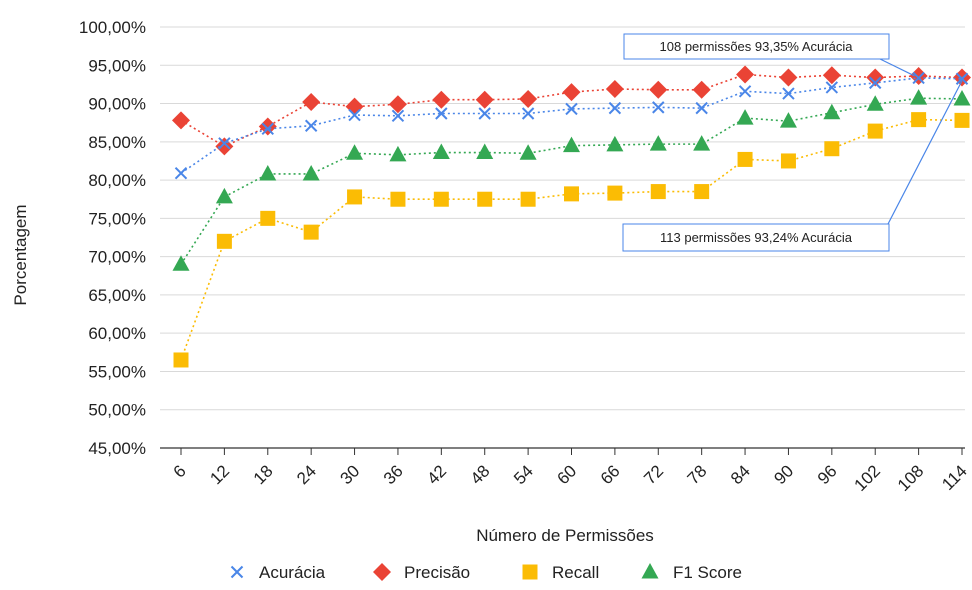 The height and width of the screenshot is (590, 972). What do you see at coordinates (486, 572) in the screenshot?
I see `legend: Acurácia Precisão Recall F1 Score` at bounding box center [486, 572].